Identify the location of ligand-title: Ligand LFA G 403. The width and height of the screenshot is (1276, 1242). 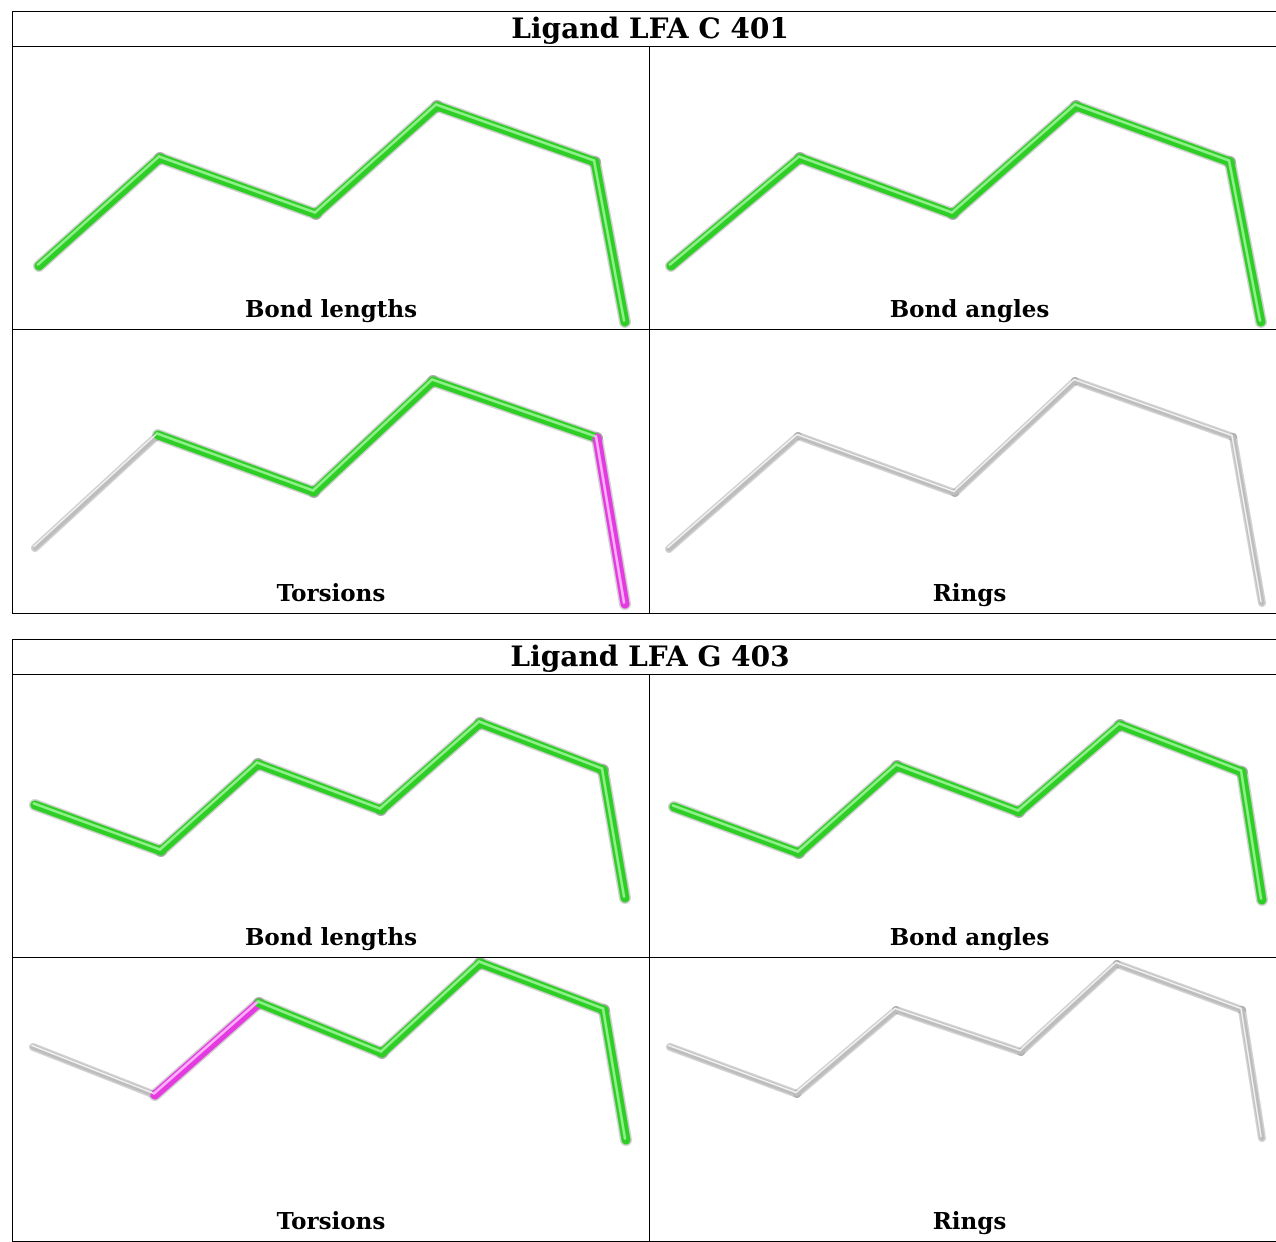
(644, 657).